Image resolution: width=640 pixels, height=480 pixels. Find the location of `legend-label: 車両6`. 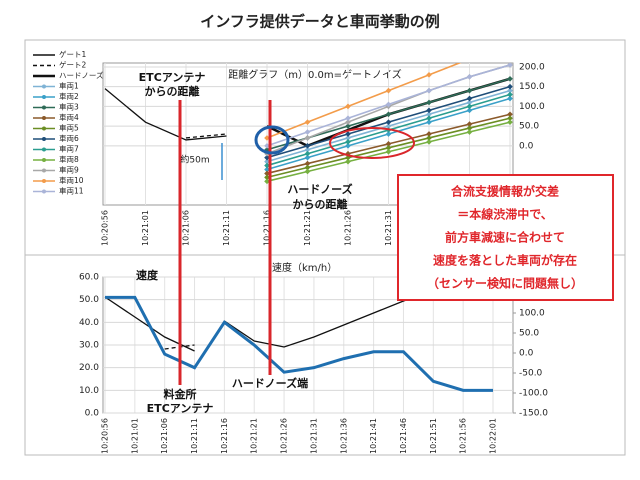

legend-label: 車両6 is located at coordinates (69, 138).